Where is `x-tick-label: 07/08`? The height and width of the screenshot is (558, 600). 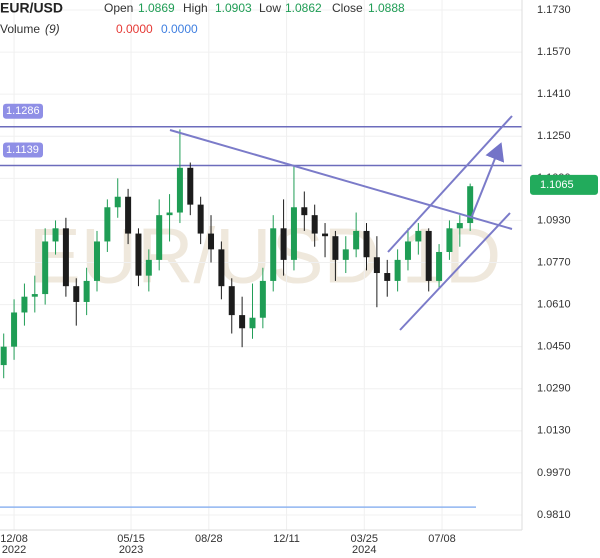 x-tick-label: 07/08 is located at coordinates (442, 539).